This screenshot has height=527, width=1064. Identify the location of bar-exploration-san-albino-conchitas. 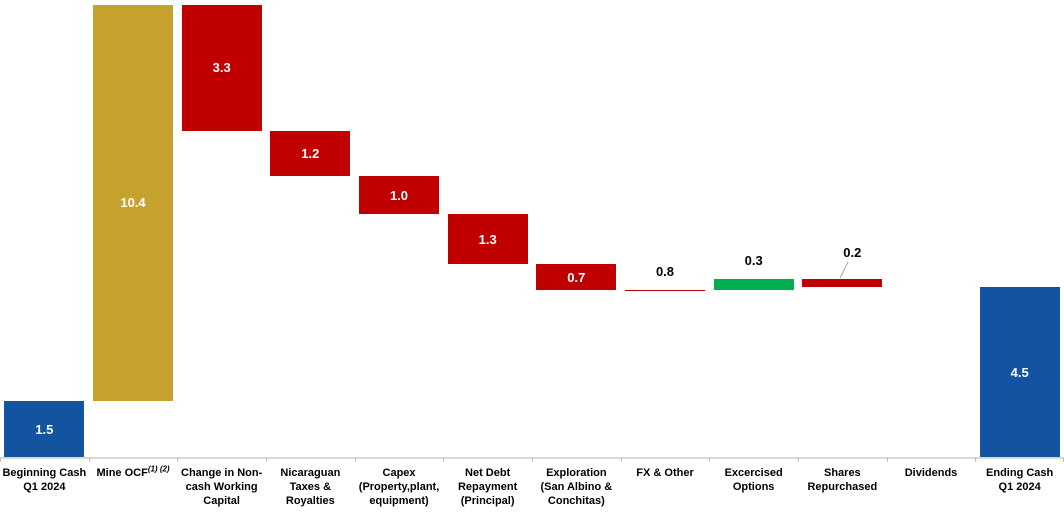
(576, 277).